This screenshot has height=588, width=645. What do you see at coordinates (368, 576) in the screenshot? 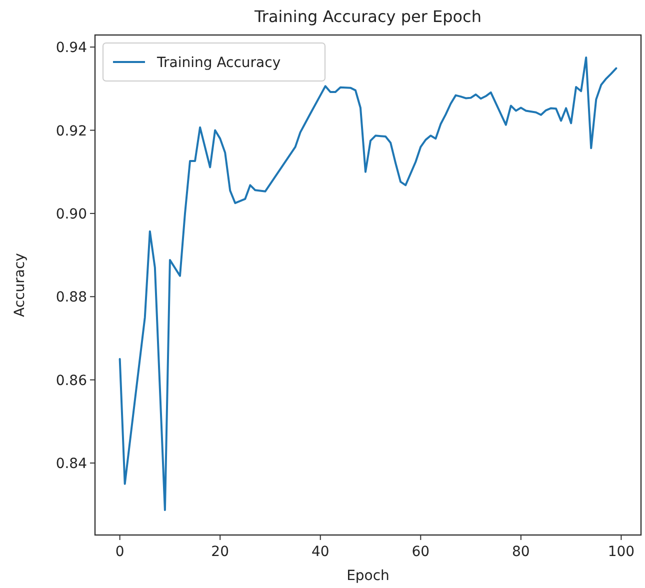
I see `x-axis-title: Epoch` at bounding box center [368, 576].